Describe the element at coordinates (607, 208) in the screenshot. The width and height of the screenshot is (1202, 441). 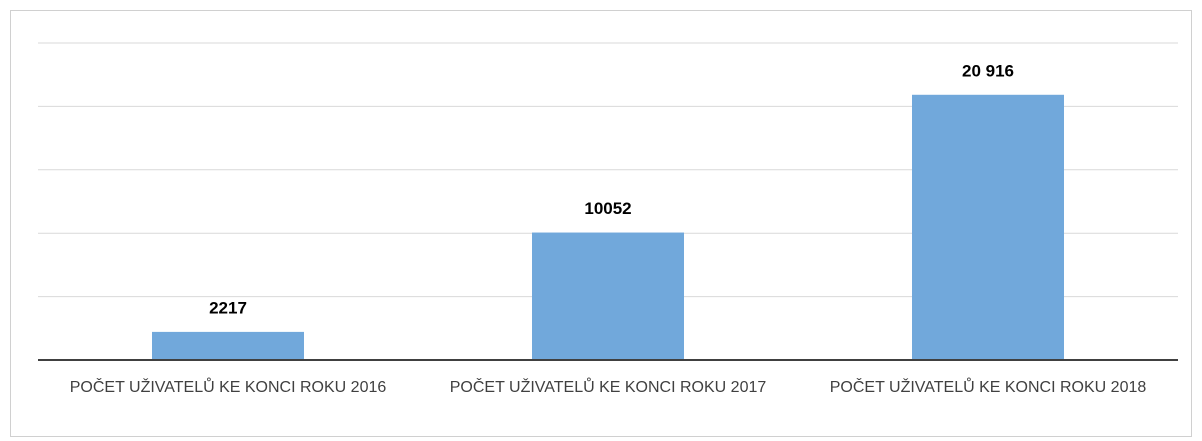
I see `data-label: 10052` at that location.